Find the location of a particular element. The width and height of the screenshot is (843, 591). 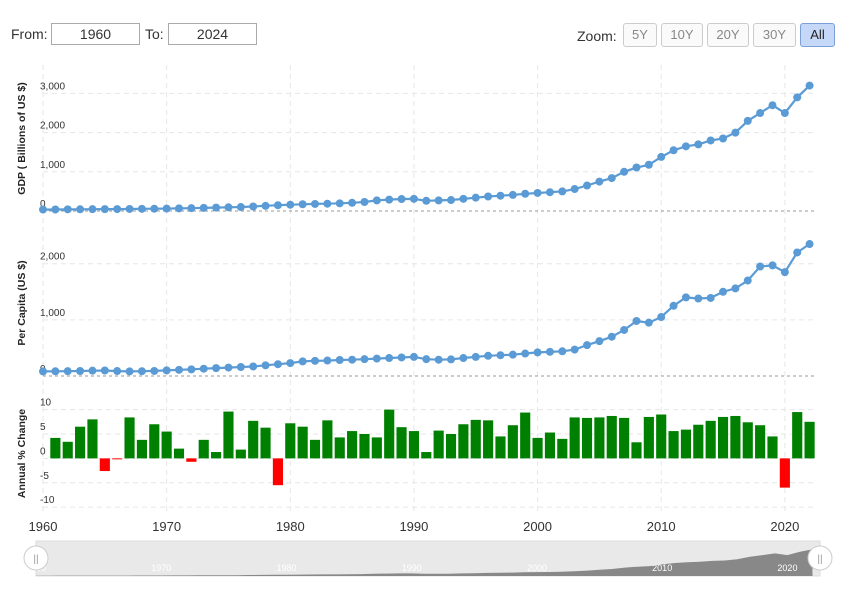

y-tick-label: -10 is located at coordinates (47, 500).